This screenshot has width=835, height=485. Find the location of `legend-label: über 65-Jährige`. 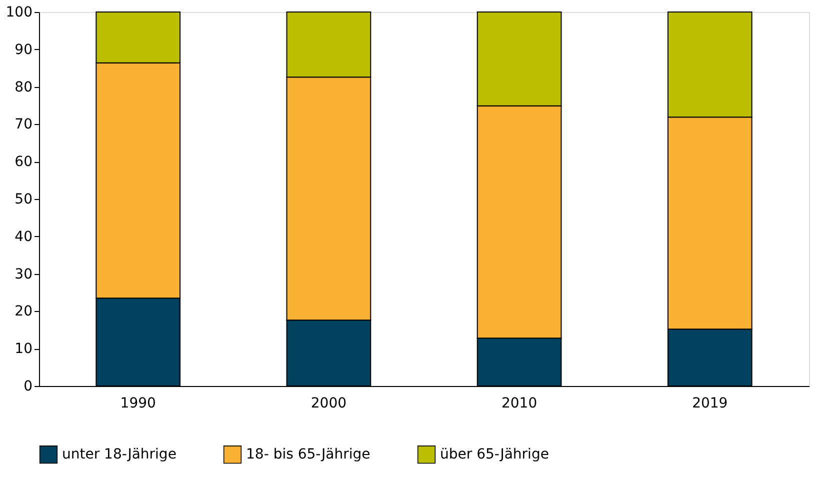

legend-label: über 65-Jährige is located at coordinates (494, 454).